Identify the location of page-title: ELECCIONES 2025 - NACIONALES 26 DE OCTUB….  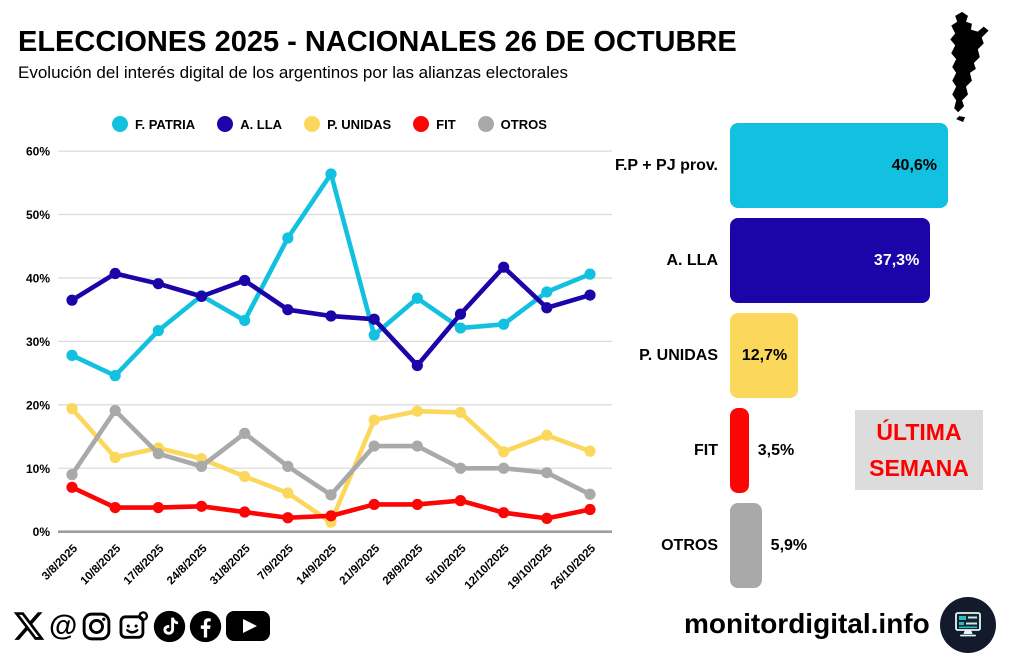
(377, 42).